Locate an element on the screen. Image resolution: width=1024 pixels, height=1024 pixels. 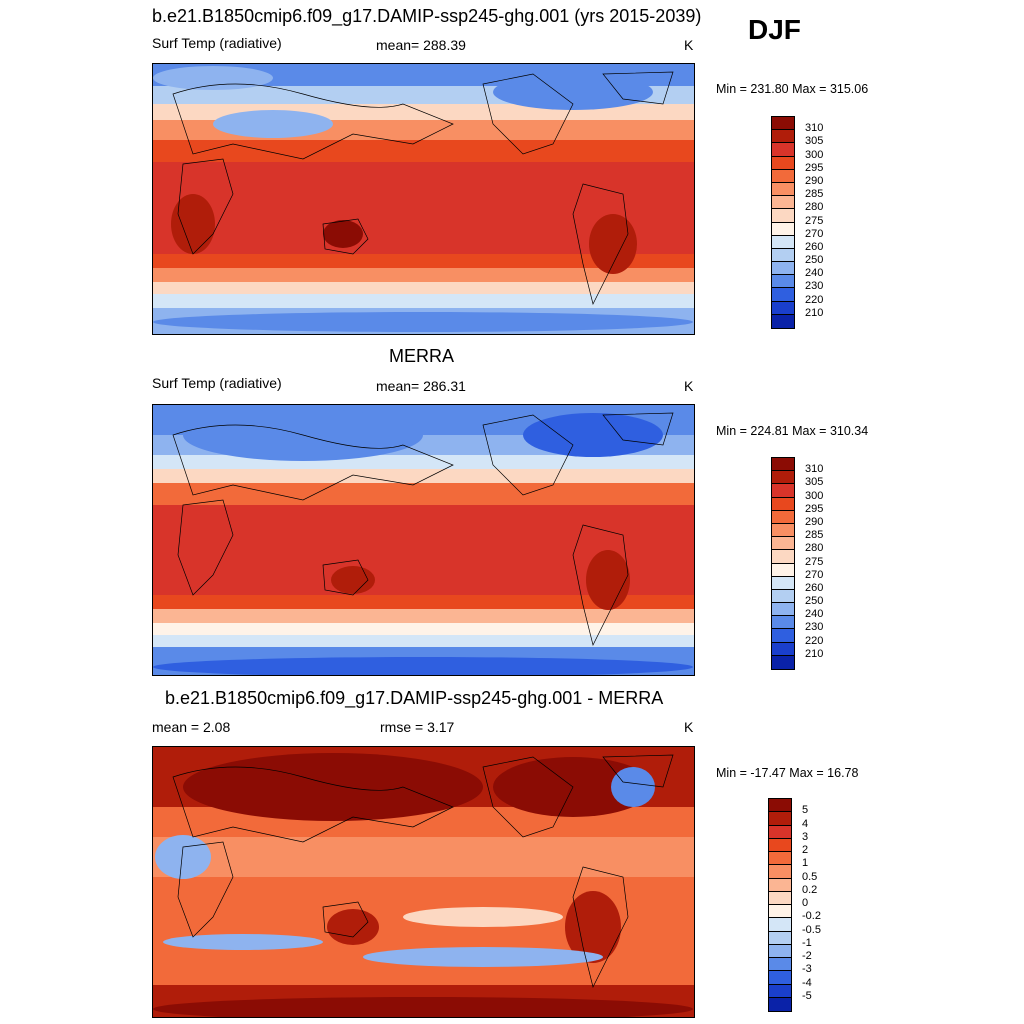
panel-1-colorbar is located at coordinates (783, 222).